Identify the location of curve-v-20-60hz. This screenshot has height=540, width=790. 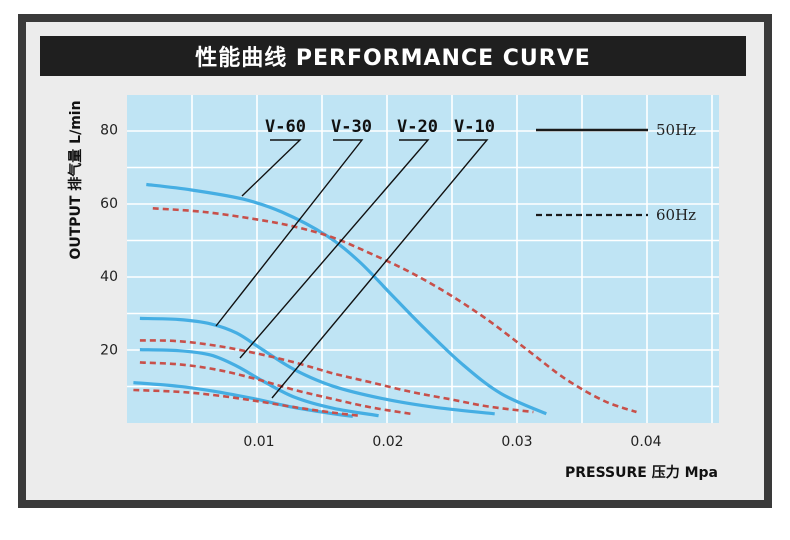
(275, 388).